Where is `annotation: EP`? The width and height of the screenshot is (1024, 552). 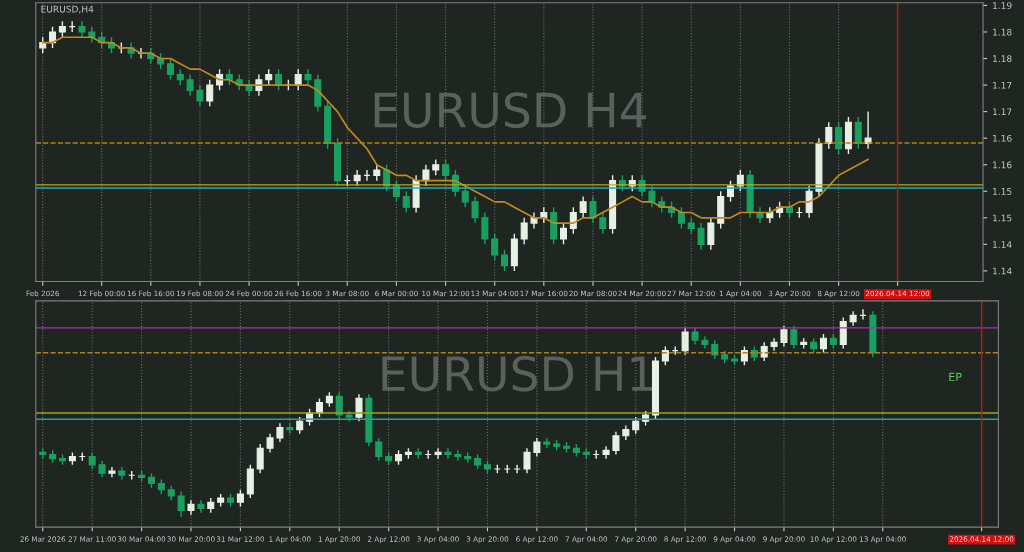
annotation: EP is located at coordinates (955, 376).